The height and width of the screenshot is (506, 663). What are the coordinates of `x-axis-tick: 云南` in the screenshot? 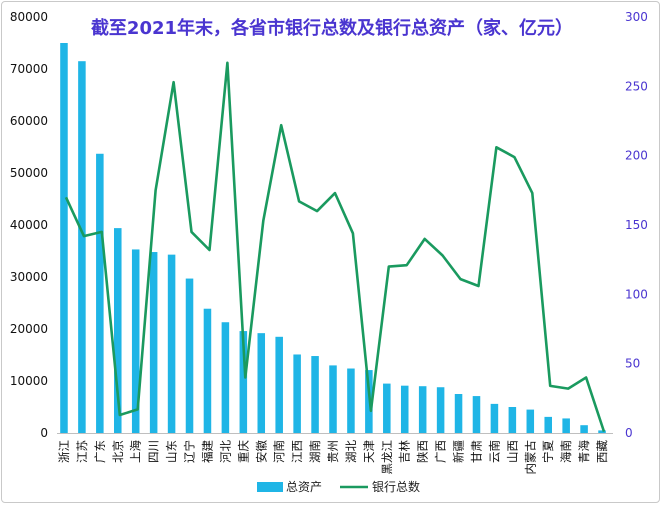 It's located at (494, 451).